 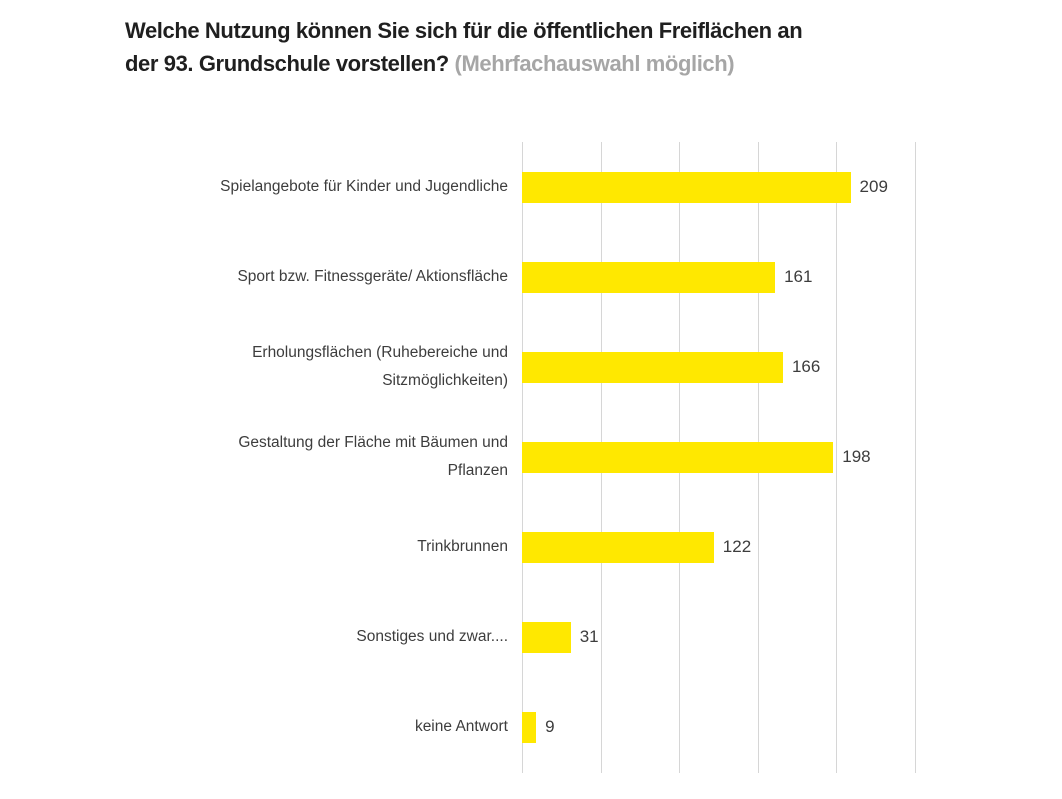 What do you see at coordinates (287, 63) in the screenshot?
I see `title-line2: der 93. Grundschule vorstellen?` at bounding box center [287, 63].